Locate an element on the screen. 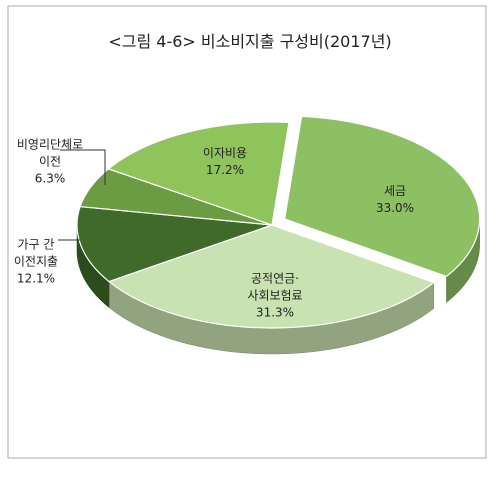  slice-label: 가구 간 이전지출 12.1% is located at coordinates (36, 262).